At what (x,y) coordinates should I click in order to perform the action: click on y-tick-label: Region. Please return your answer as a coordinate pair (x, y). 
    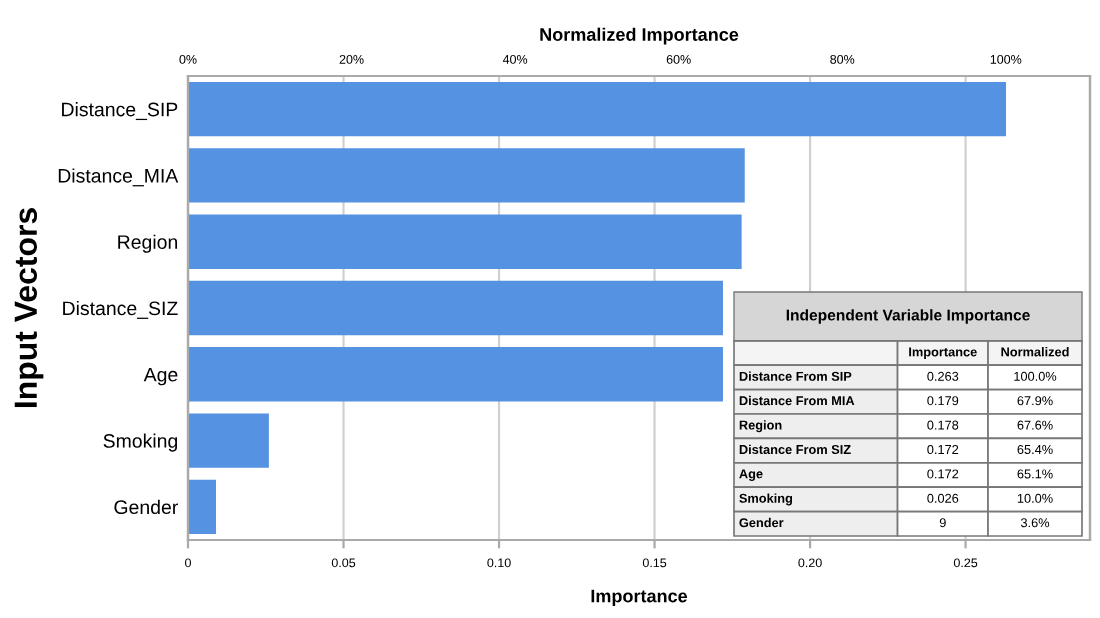
    Looking at the image, I should click on (148, 243).